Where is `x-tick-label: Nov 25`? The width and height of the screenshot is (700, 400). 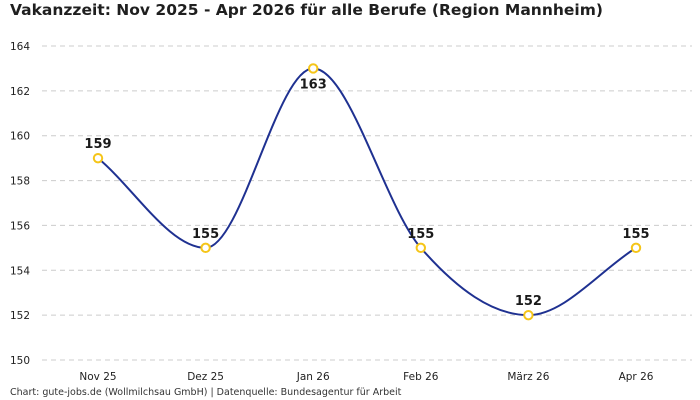
x-tick-label: Nov 25 is located at coordinates (97, 377).